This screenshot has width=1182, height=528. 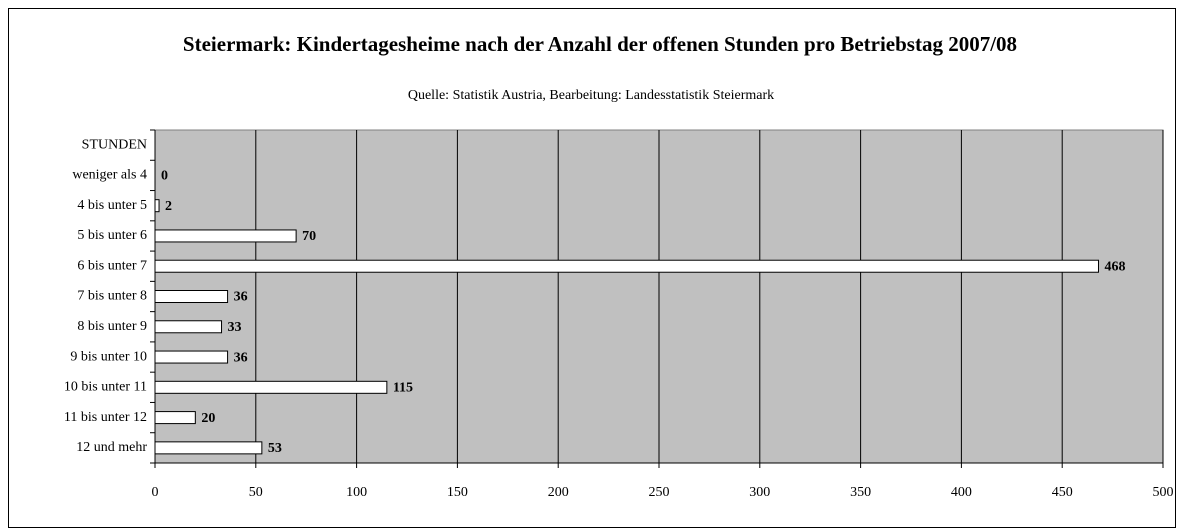 What do you see at coordinates (112, 235) in the screenshot?
I see `y-tick-label: 5 bis unter 6` at bounding box center [112, 235].